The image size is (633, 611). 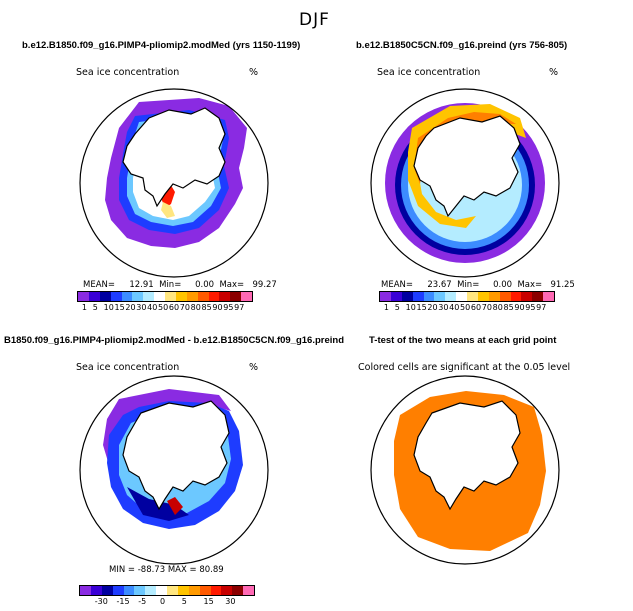 I want to click on variable-label-bottom-left: Sea ice concentration, so click(x=128, y=367).